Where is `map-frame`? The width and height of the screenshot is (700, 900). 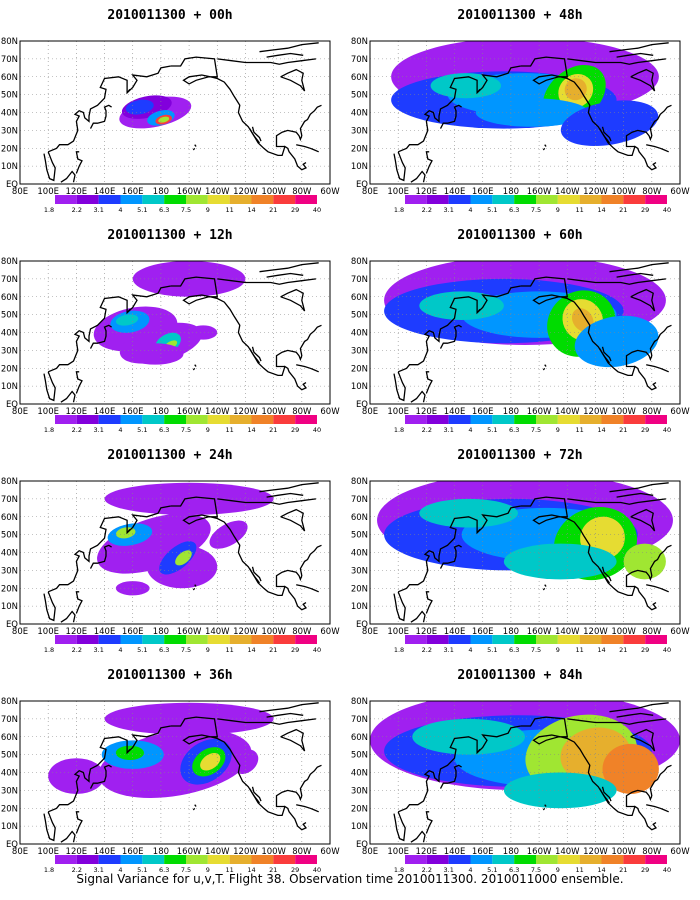
map-frame is located at coordinates (525, 772).